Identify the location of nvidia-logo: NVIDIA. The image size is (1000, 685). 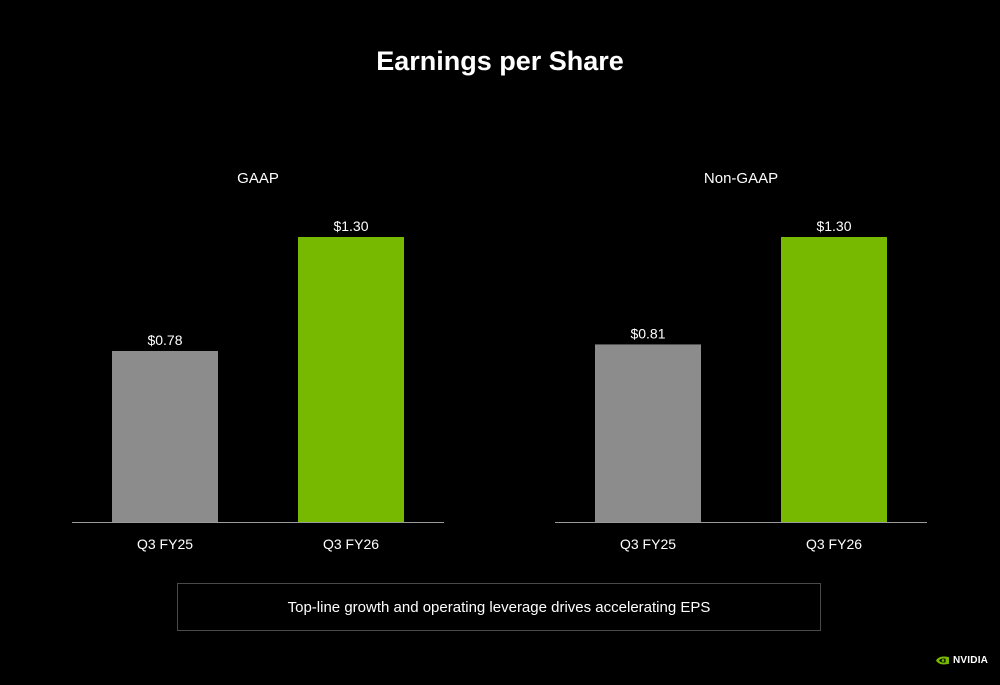
(961, 660).